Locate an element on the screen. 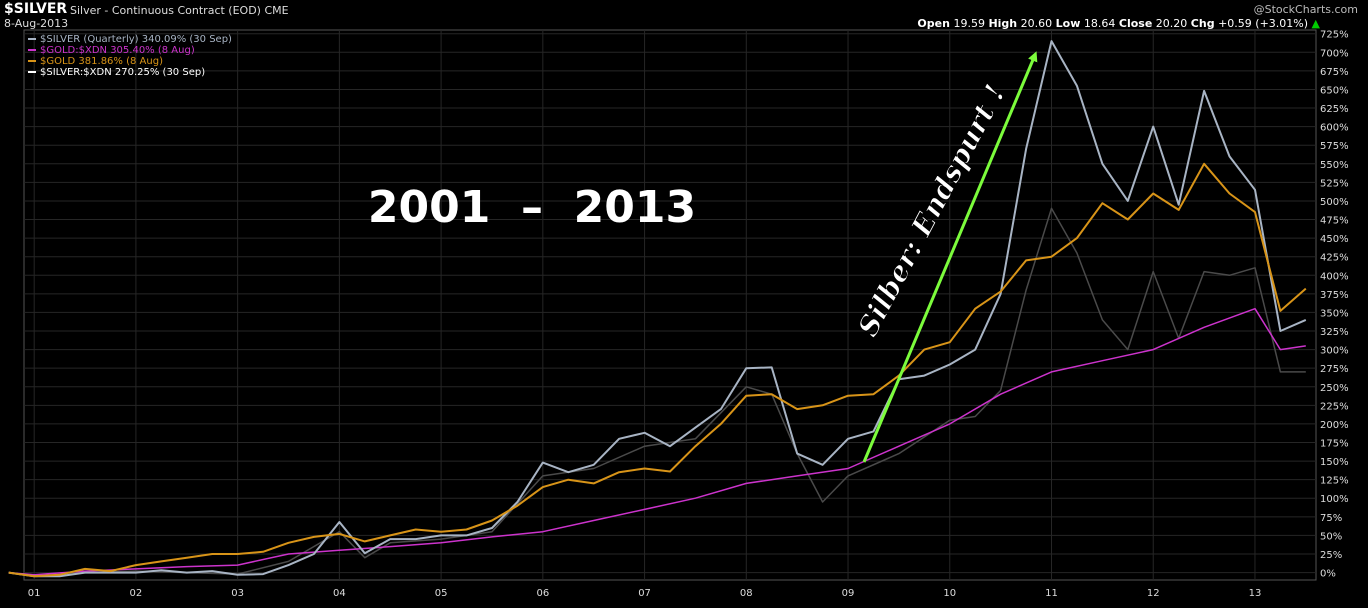  y-tick-label: 25% is located at coordinates (1331, 555).